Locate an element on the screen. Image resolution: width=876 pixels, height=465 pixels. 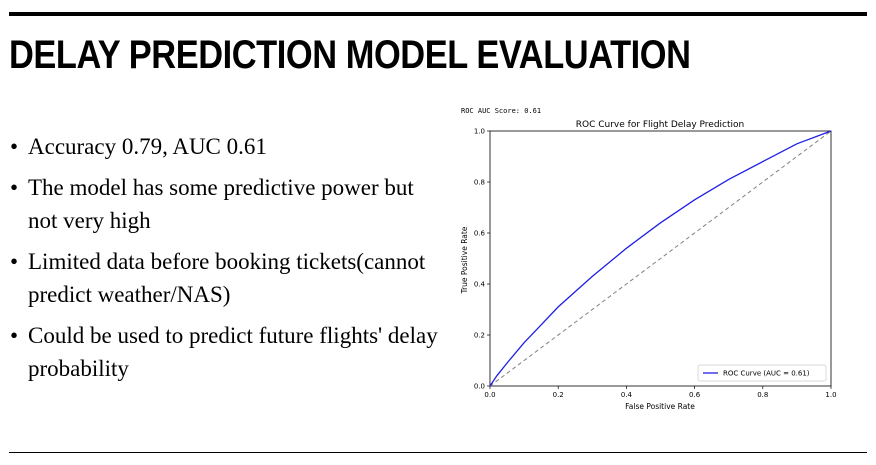
y-tick-label: 0.6 is located at coordinates (480, 234).